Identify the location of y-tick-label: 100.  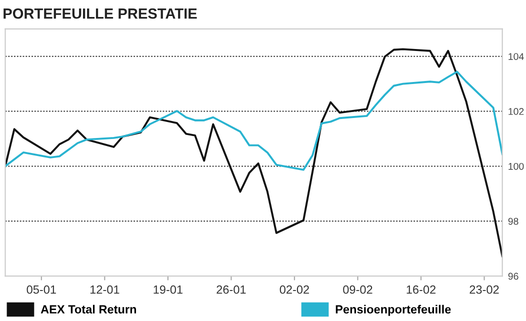
(516, 166).